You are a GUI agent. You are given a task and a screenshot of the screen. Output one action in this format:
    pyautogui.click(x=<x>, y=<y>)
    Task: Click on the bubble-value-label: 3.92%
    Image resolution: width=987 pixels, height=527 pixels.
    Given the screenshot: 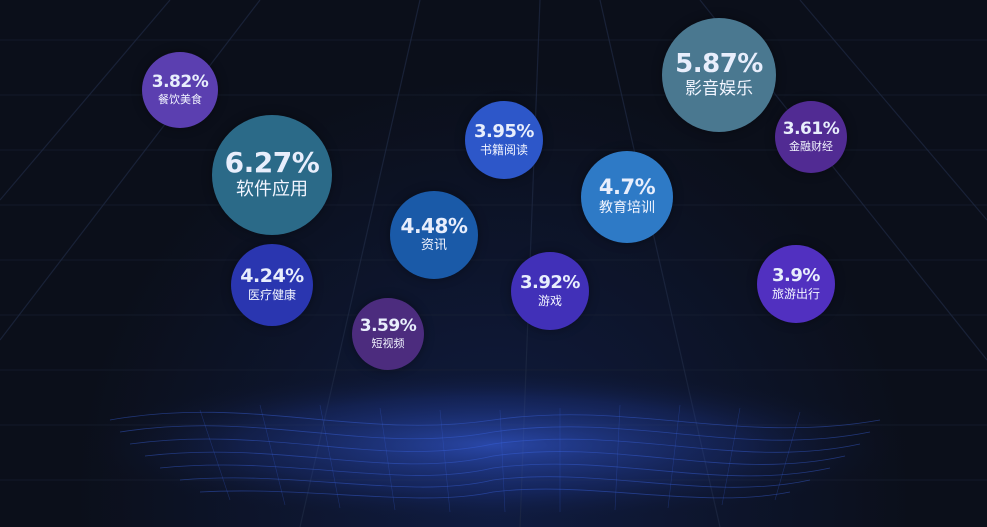 What is the action you would take?
    pyautogui.click(x=550, y=282)
    